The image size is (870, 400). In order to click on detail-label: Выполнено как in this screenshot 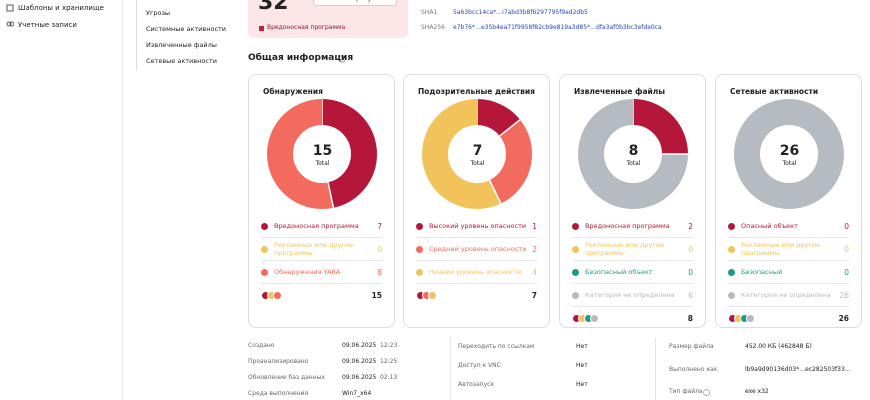, I will do `click(693, 369)`.